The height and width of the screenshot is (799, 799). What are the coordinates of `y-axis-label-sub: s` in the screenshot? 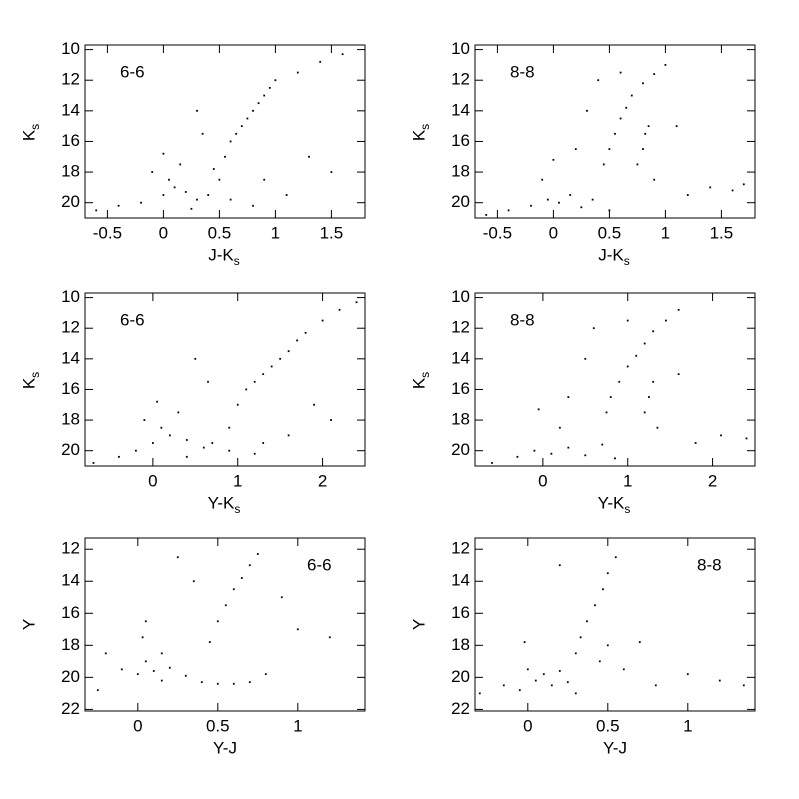 It's located at (35, 375).